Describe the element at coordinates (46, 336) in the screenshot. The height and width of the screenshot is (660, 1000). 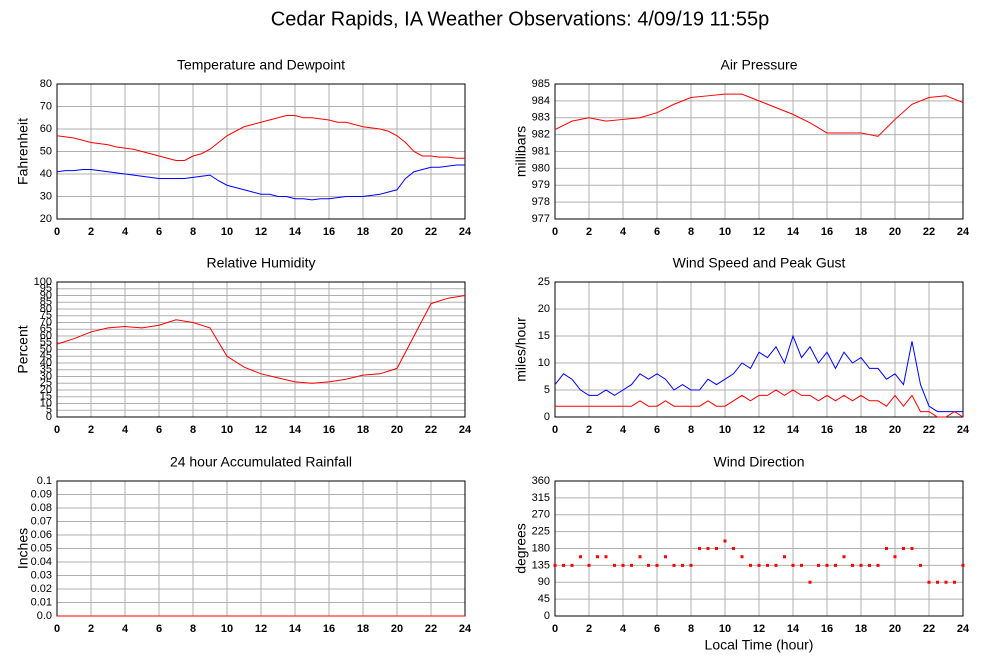
I see `y-tick-label: 60` at that location.